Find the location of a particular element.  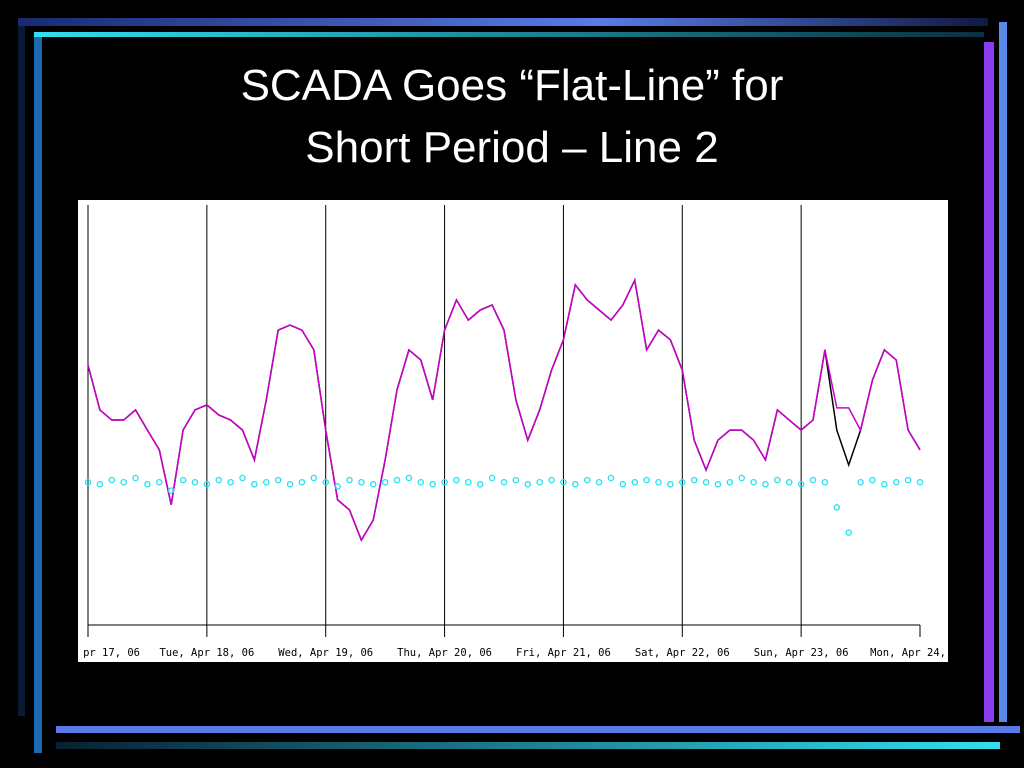

x-tick-label: Thu, Apr 20, 06 is located at coordinates (444, 653).